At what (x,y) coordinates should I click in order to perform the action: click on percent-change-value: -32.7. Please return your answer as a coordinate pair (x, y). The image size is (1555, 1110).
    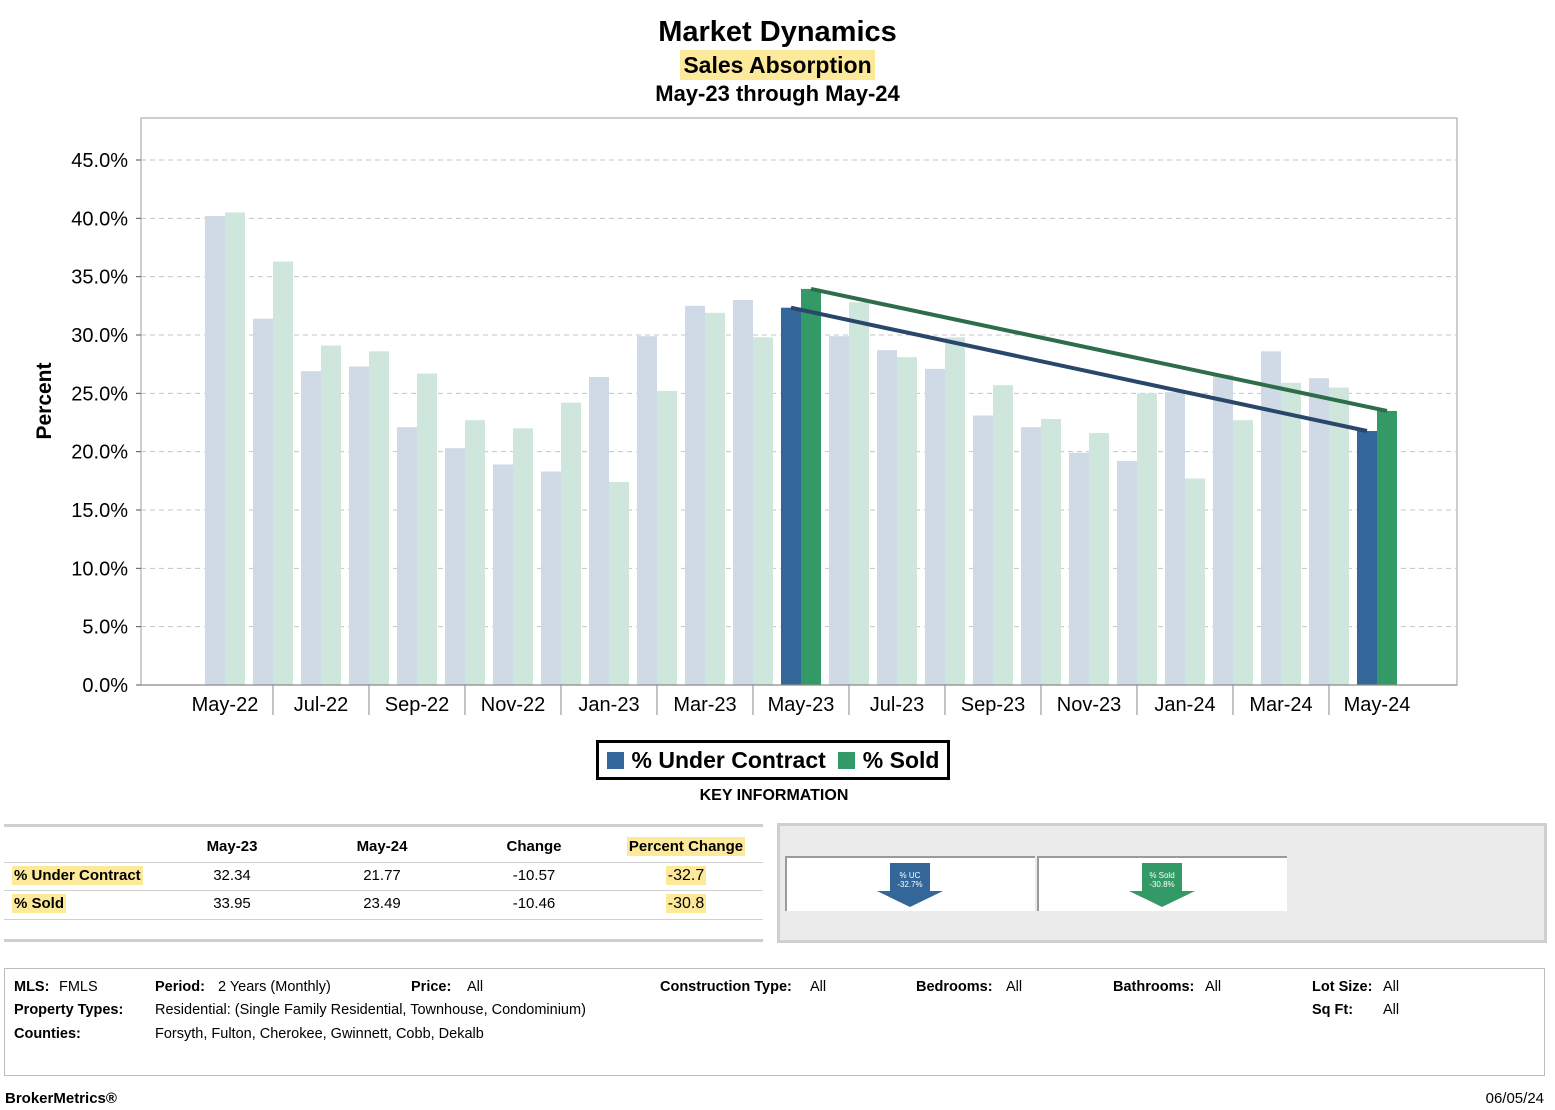
    Looking at the image, I should click on (686, 875).